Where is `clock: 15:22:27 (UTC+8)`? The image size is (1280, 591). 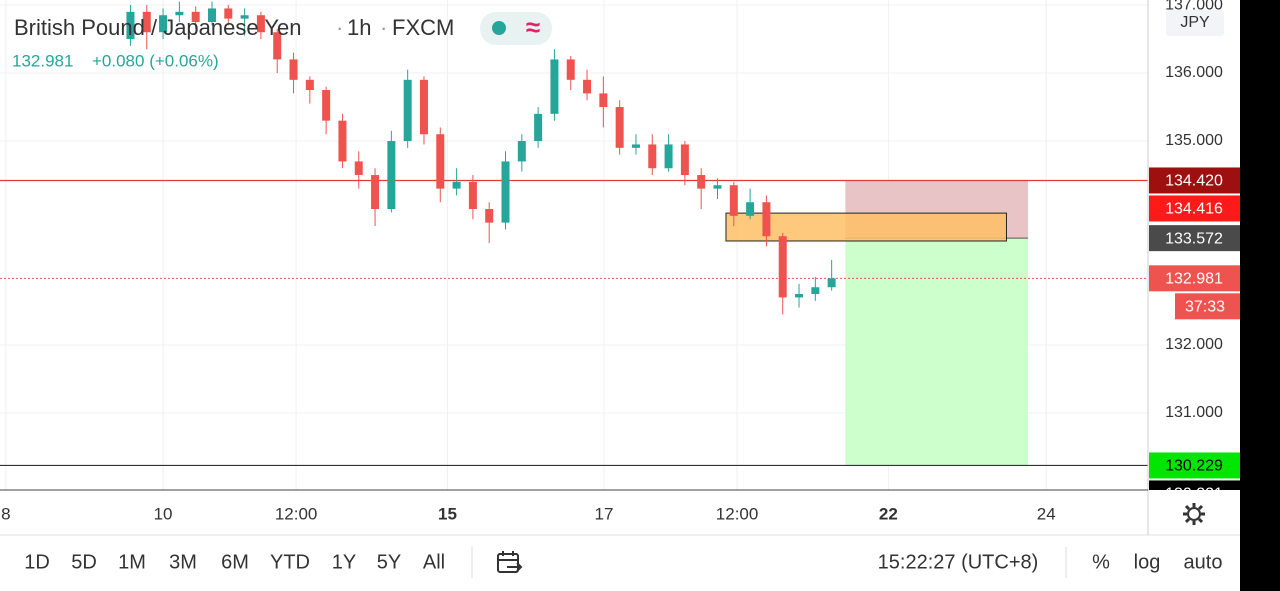
clock: 15:22:27 (UTC+8) is located at coordinates (958, 562).